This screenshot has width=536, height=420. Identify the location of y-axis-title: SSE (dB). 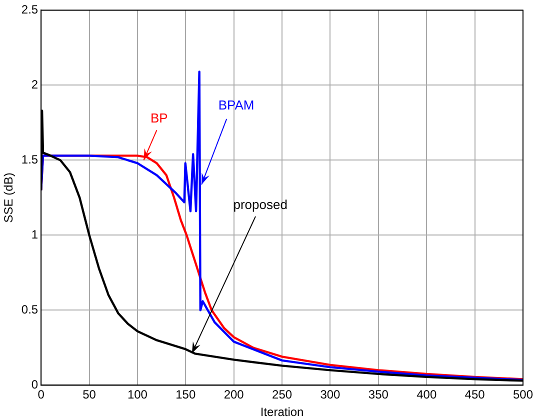
(9, 197).